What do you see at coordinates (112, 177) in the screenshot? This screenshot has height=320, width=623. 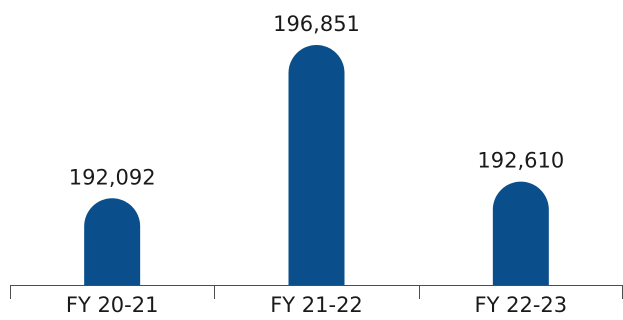 I see `value-label-0: 192,092` at bounding box center [112, 177].